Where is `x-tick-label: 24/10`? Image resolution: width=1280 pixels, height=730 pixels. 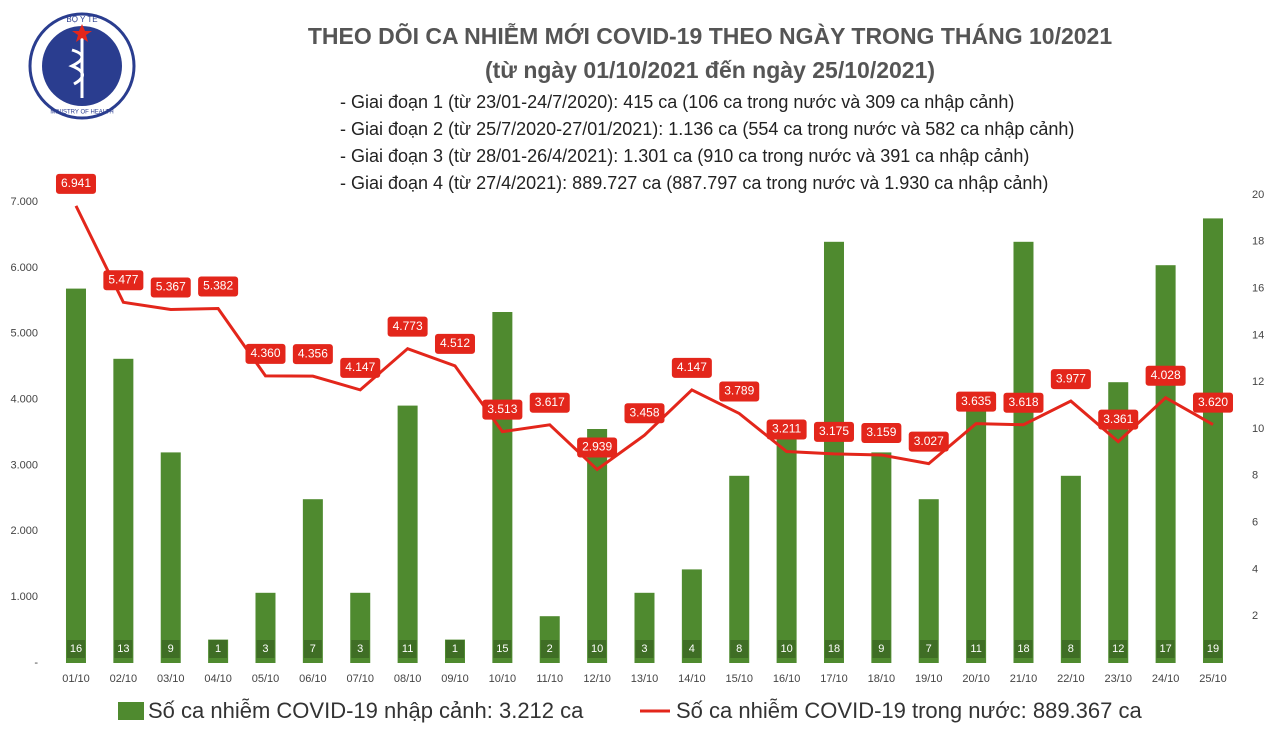 x-tick-label: 24/10 is located at coordinates (1166, 679).